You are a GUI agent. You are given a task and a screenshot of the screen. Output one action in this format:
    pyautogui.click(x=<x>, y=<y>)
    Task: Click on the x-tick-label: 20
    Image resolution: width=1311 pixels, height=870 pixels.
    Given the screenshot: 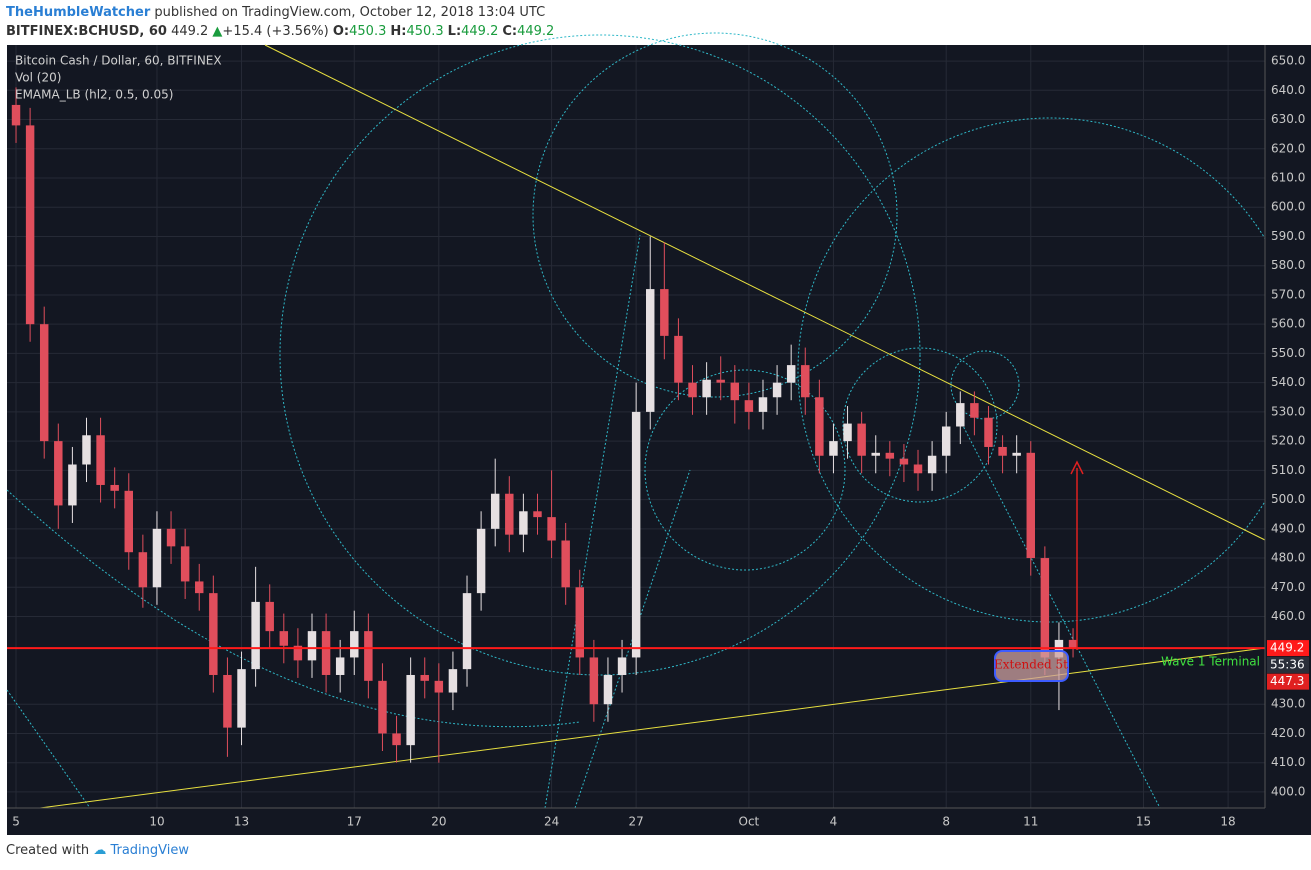 What is the action you would take?
    pyautogui.click(x=438, y=822)
    